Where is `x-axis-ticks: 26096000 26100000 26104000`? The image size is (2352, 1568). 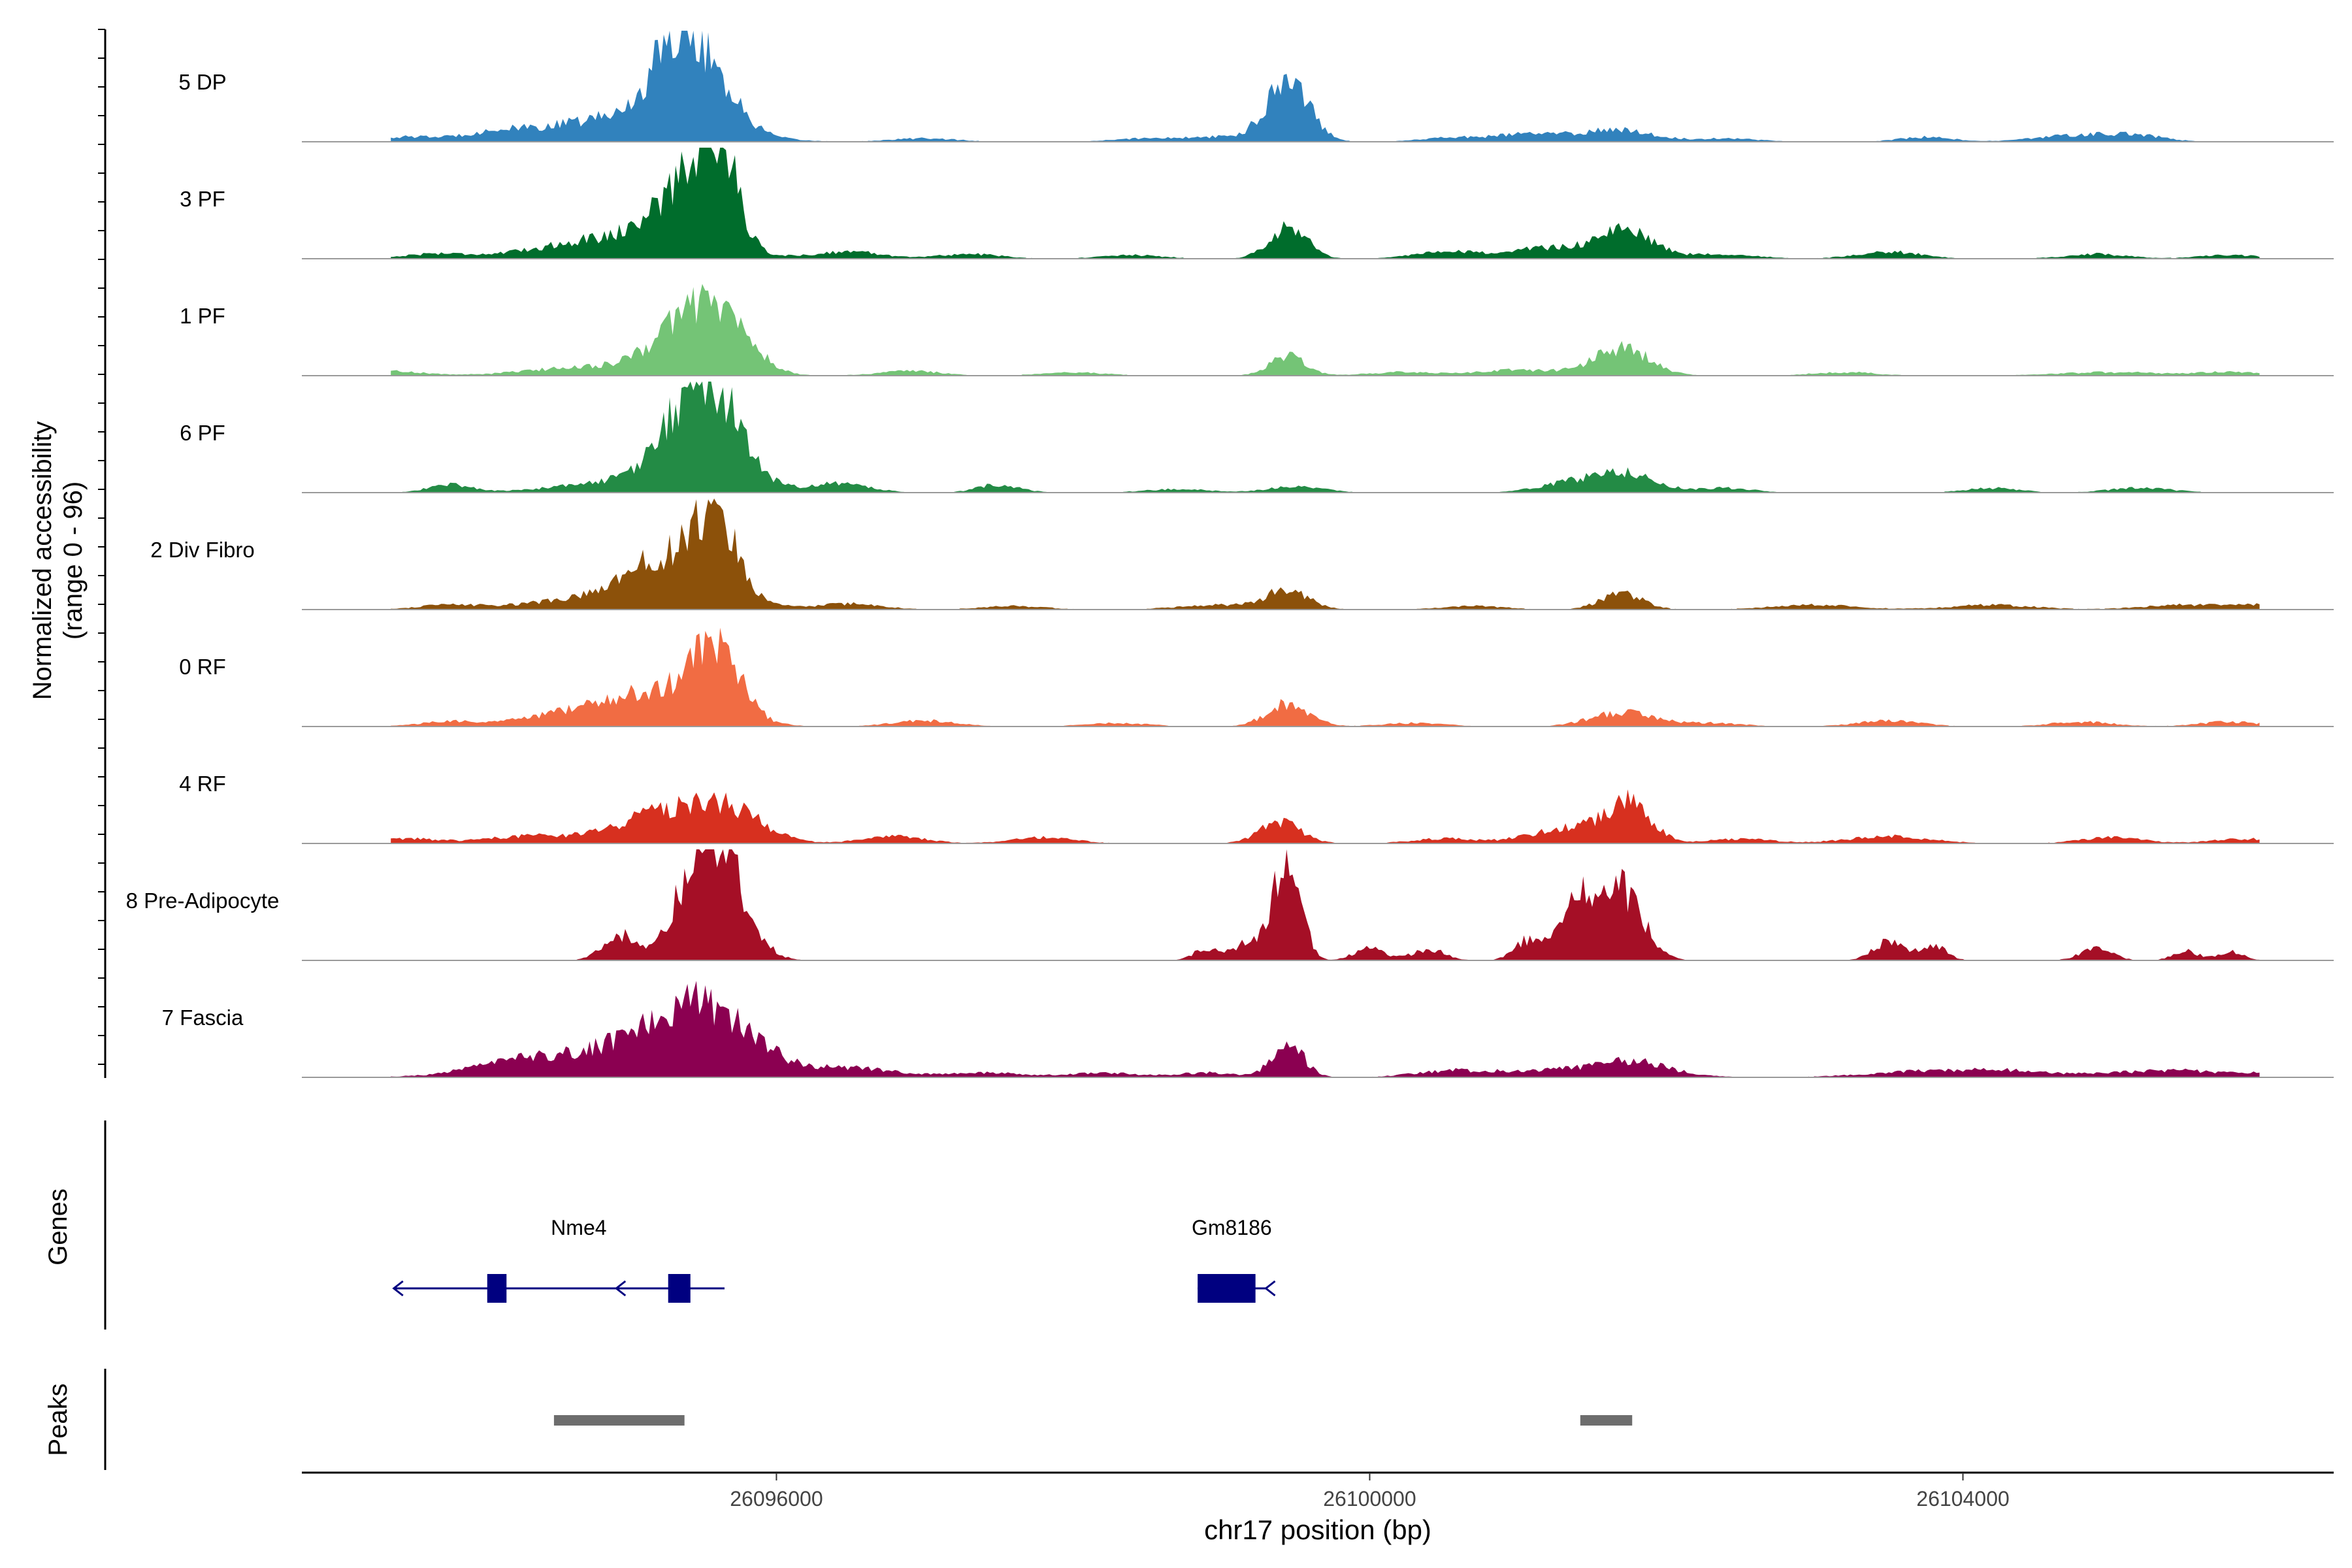 x-axis-ticks: 26096000 26100000 26104000 is located at coordinates (1370, 1492).